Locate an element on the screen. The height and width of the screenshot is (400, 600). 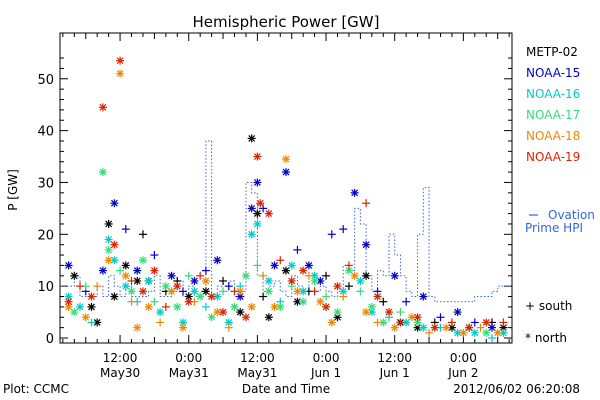
y-axis-label: P [GW] is located at coordinates (13, 190).